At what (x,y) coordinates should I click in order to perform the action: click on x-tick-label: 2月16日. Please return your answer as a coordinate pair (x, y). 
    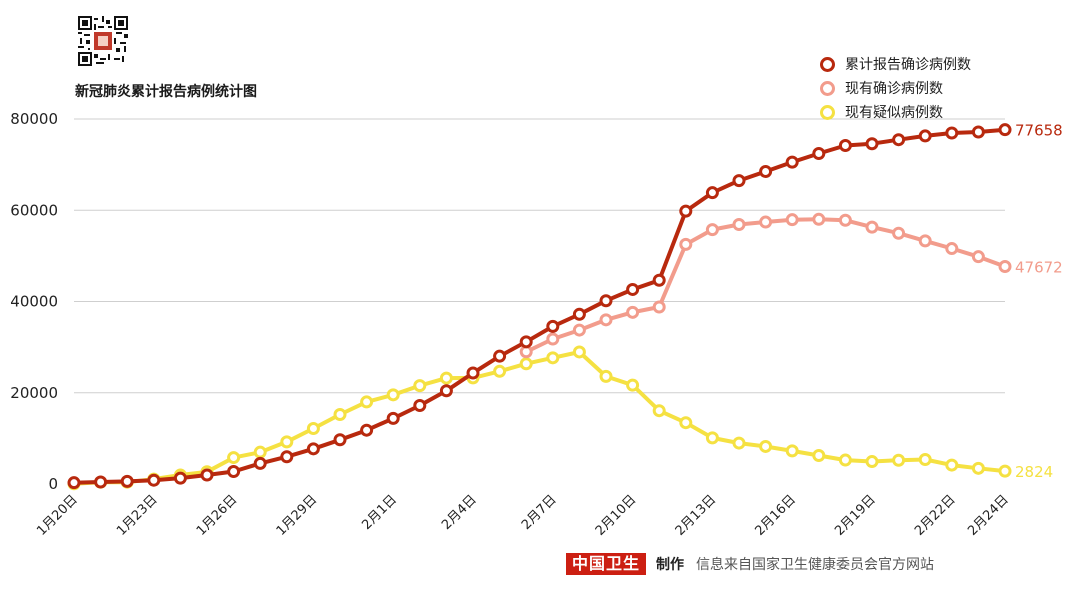
    Looking at the image, I should click on (775, 515).